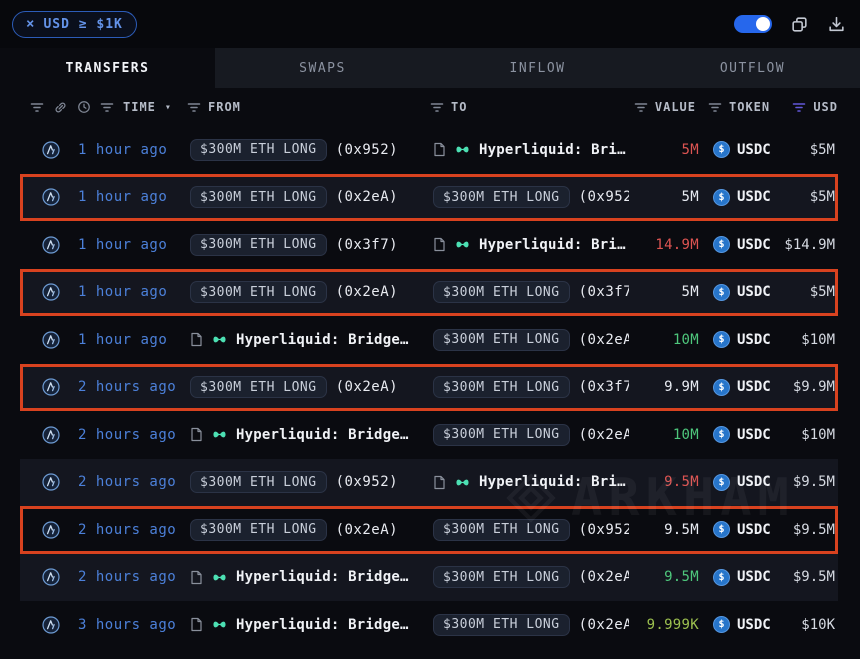 The height and width of the screenshot is (659, 860). What do you see at coordinates (84, 107) in the screenshot?
I see `clock-icon` at bounding box center [84, 107].